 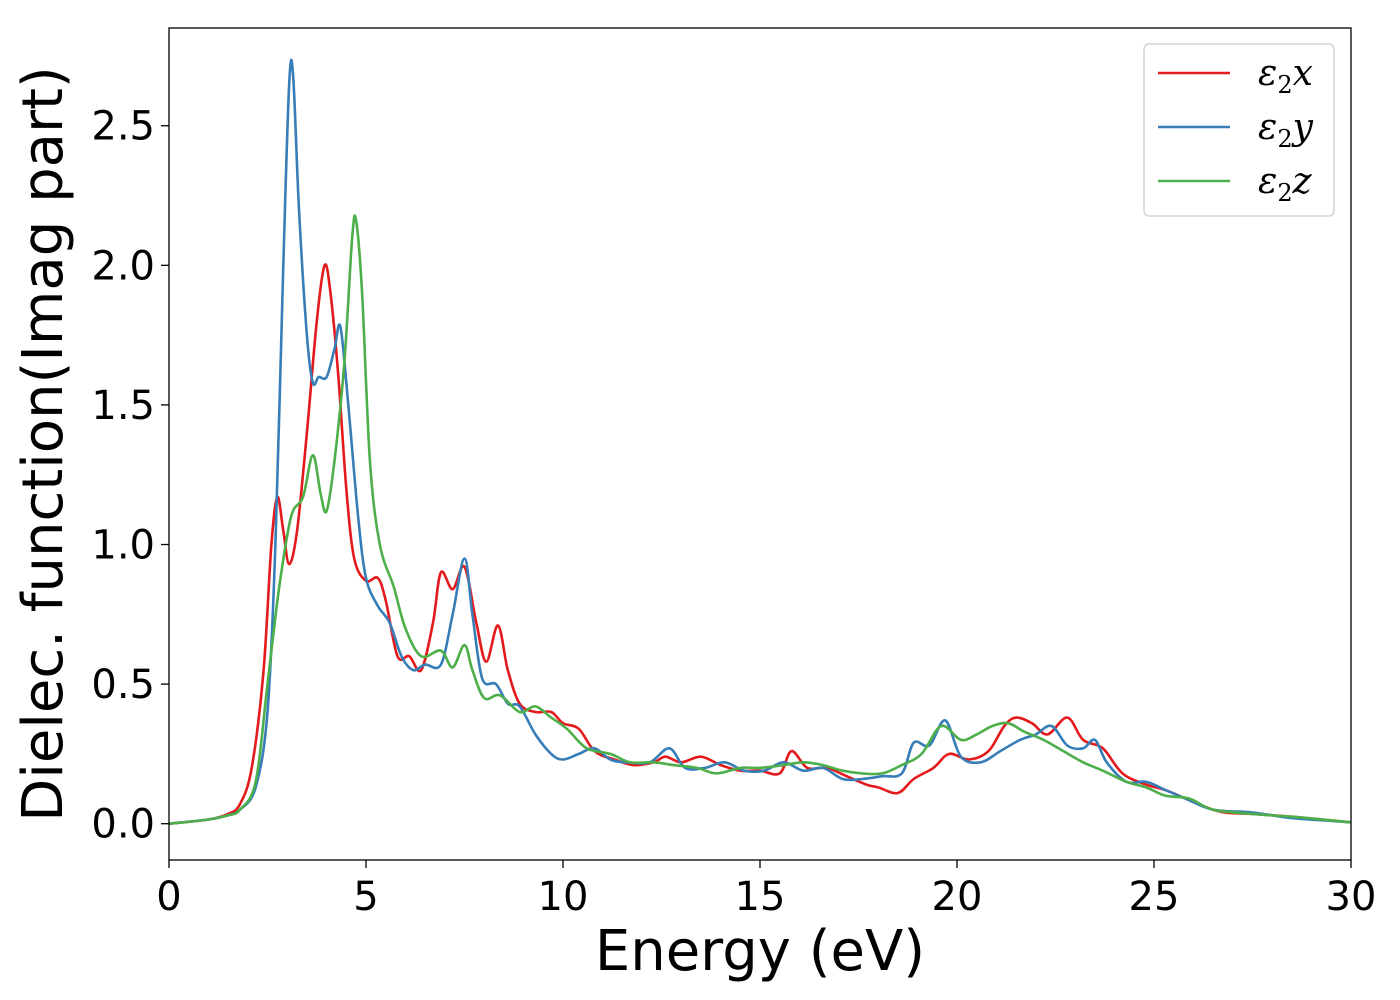 I want to click on y-tick-label: 1.5, so click(x=123, y=406).